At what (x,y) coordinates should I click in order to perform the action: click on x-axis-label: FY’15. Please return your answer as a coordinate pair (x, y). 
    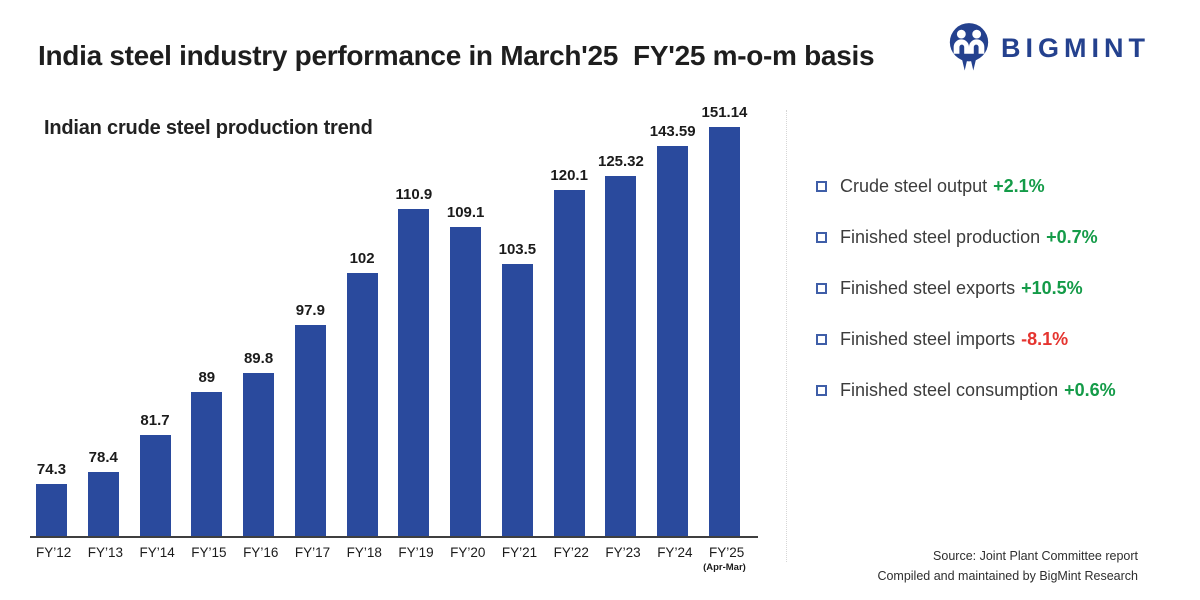
    Looking at the image, I should click on (209, 552).